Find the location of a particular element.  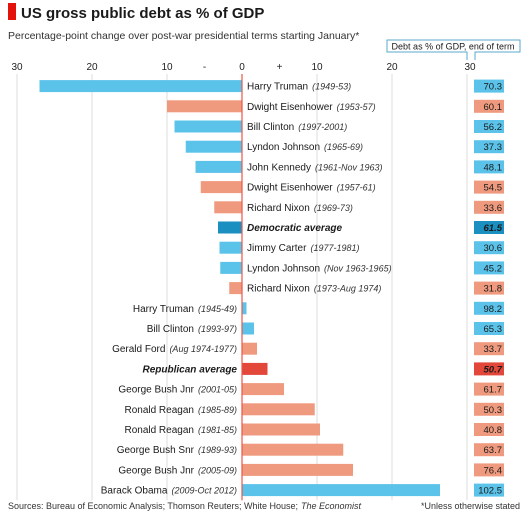

chart-row: Harry Truman (1949-53) 70.3 is located at coordinates (271, 86).